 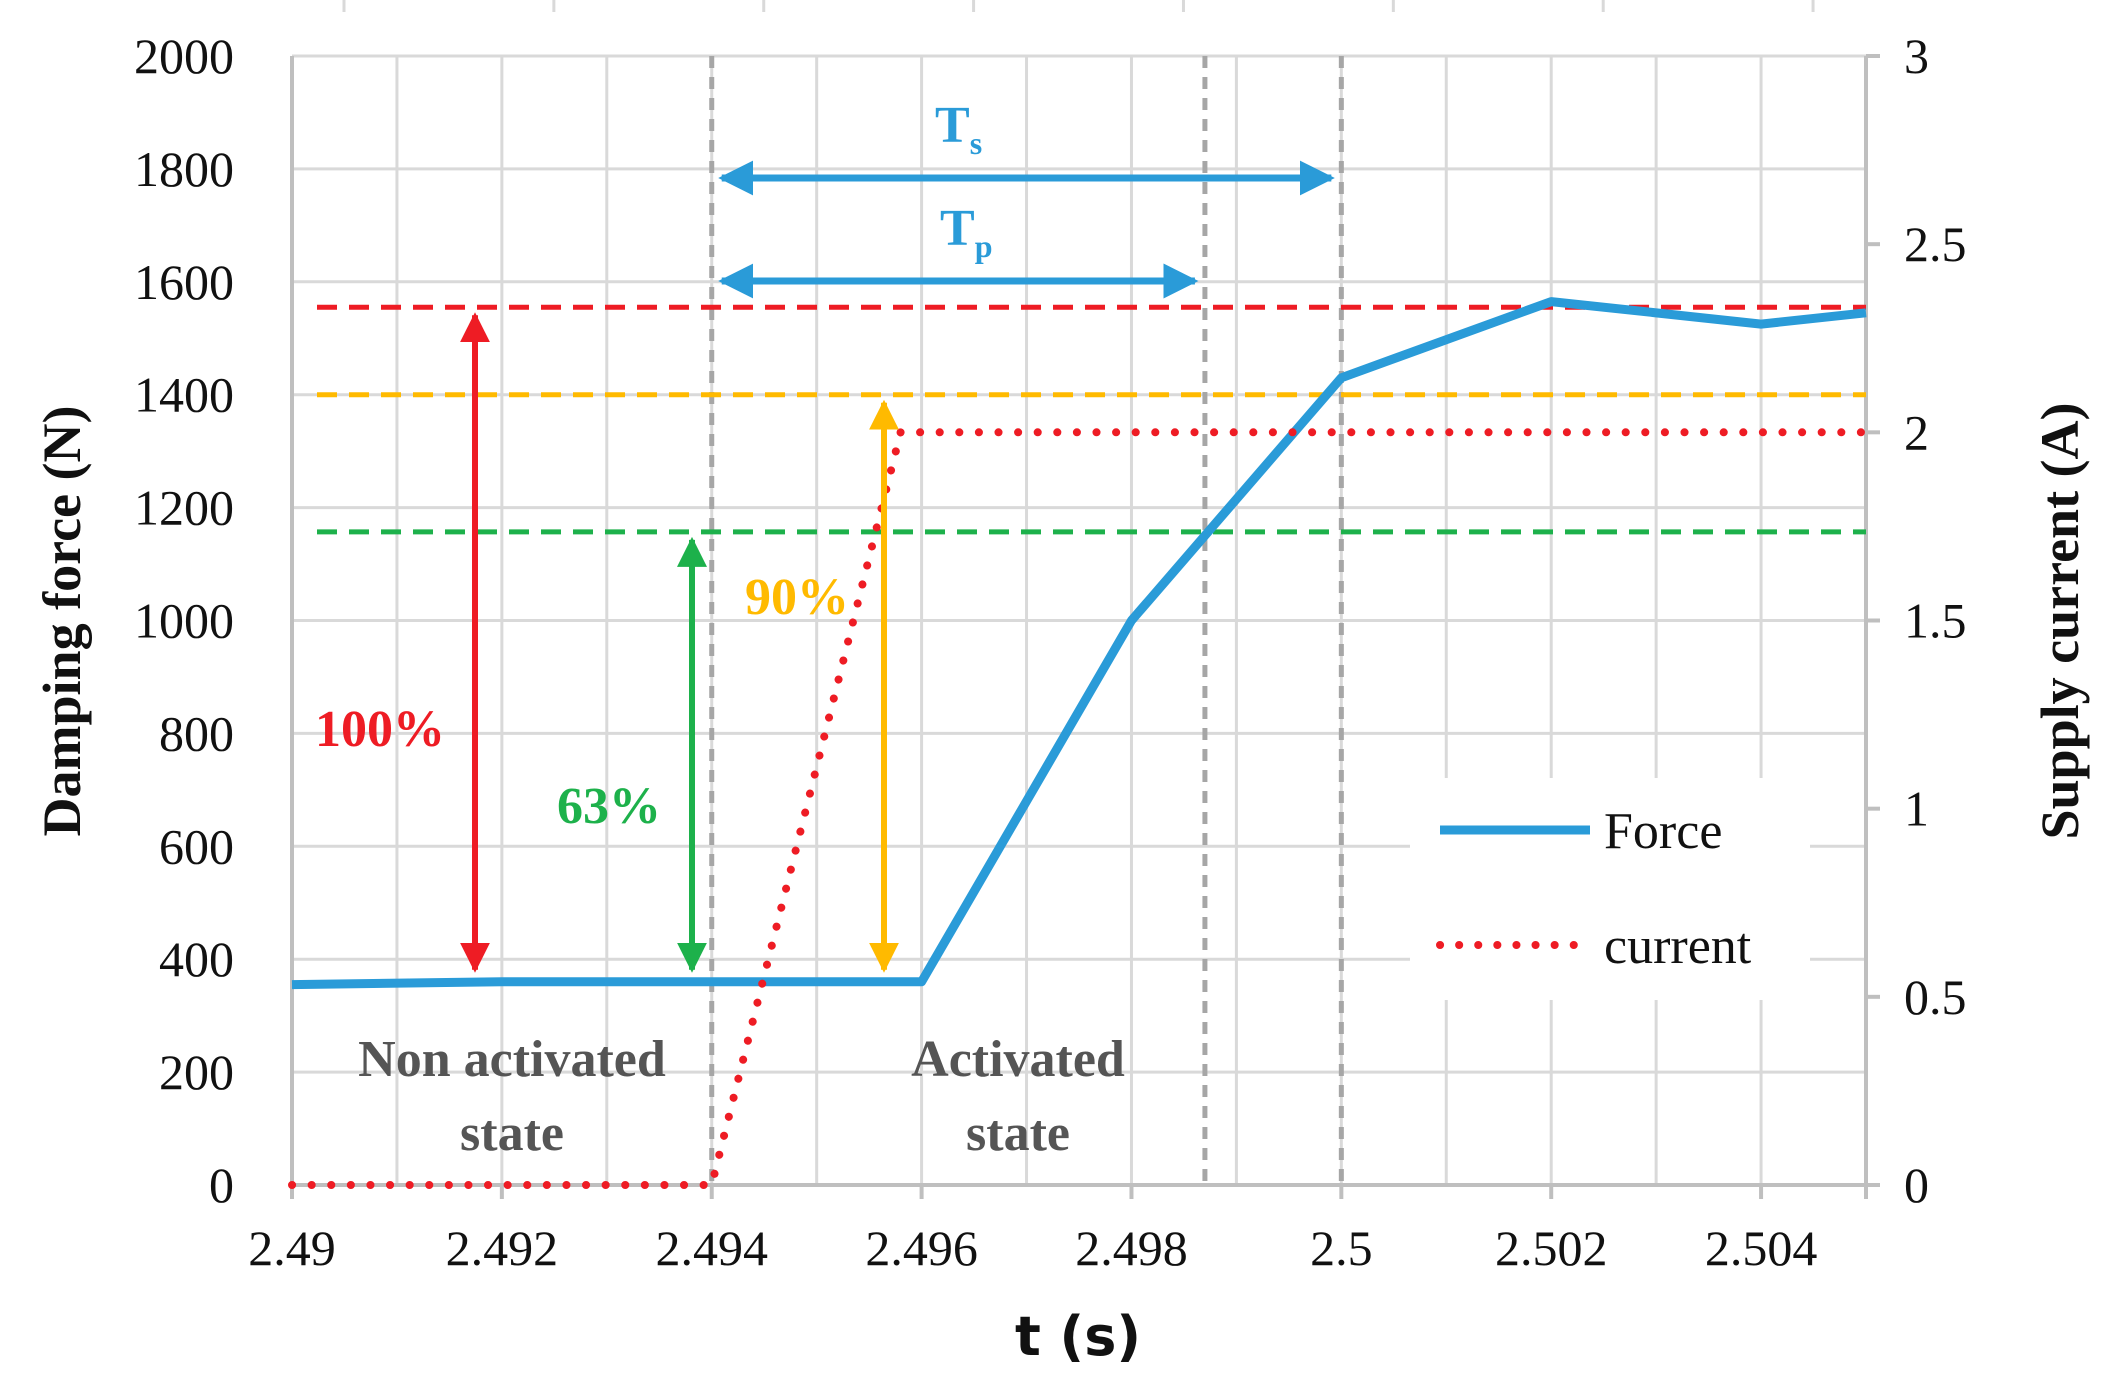 What do you see at coordinates (196, 733) in the screenshot?
I see `y-left-tick-label: 800` at bounding box center [196, 733].